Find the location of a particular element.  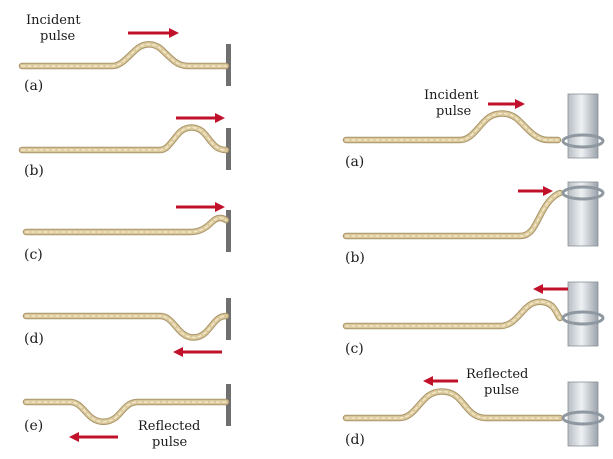

right-panel-b: (b) is located at coordinates (473, 223).